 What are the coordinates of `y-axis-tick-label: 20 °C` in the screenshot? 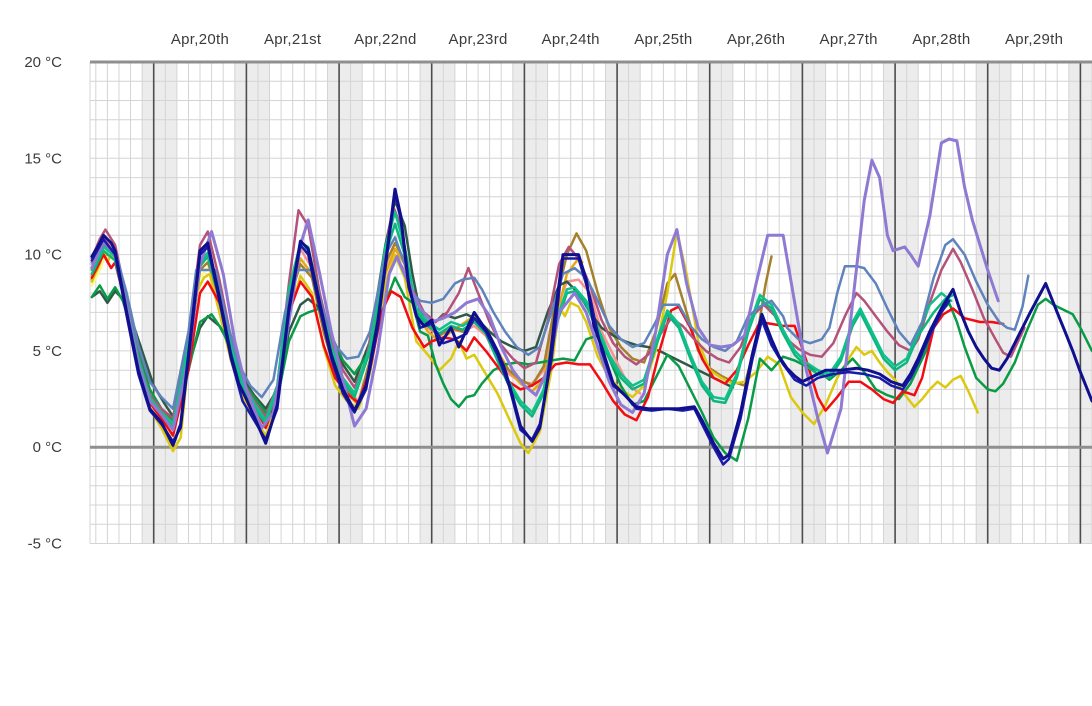 It's located at (43, 62).